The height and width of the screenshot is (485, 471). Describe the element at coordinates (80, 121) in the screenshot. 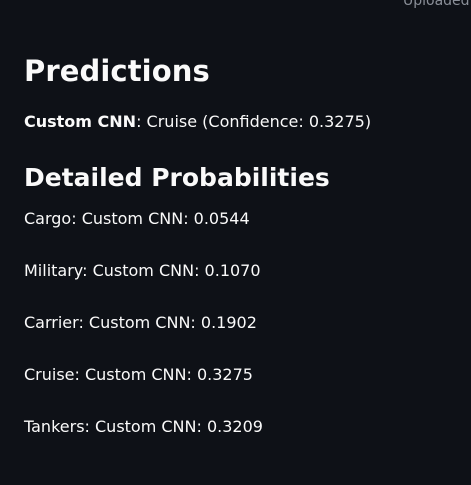

I see `model-name: Custom CNN` at that location.